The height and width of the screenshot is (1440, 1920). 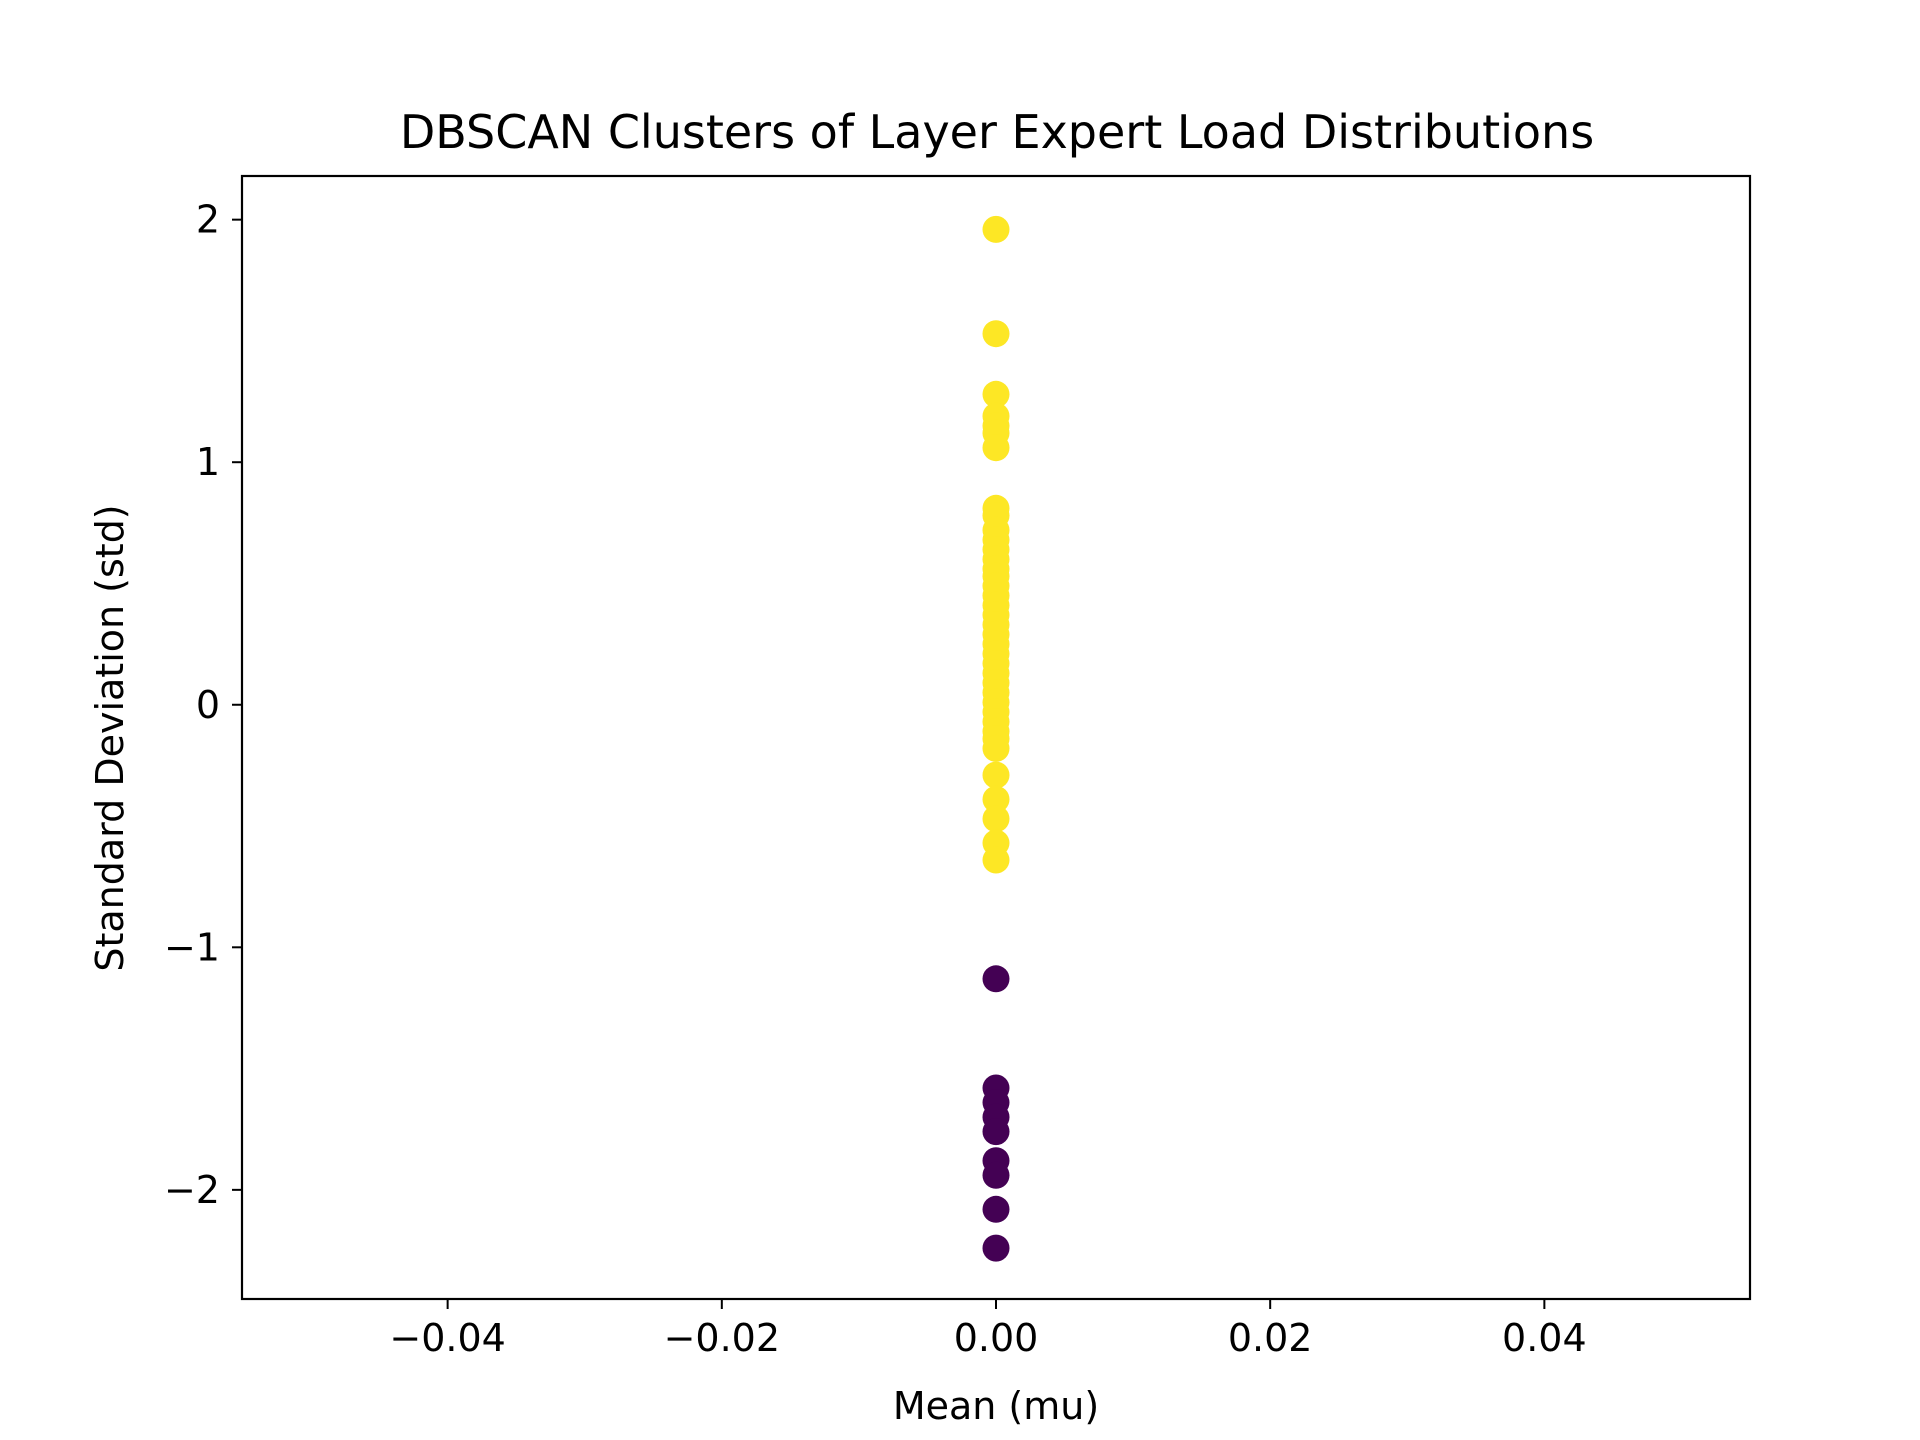 I want to click on x-axis-label: Mean (mu), so click(x=996, y=1406).